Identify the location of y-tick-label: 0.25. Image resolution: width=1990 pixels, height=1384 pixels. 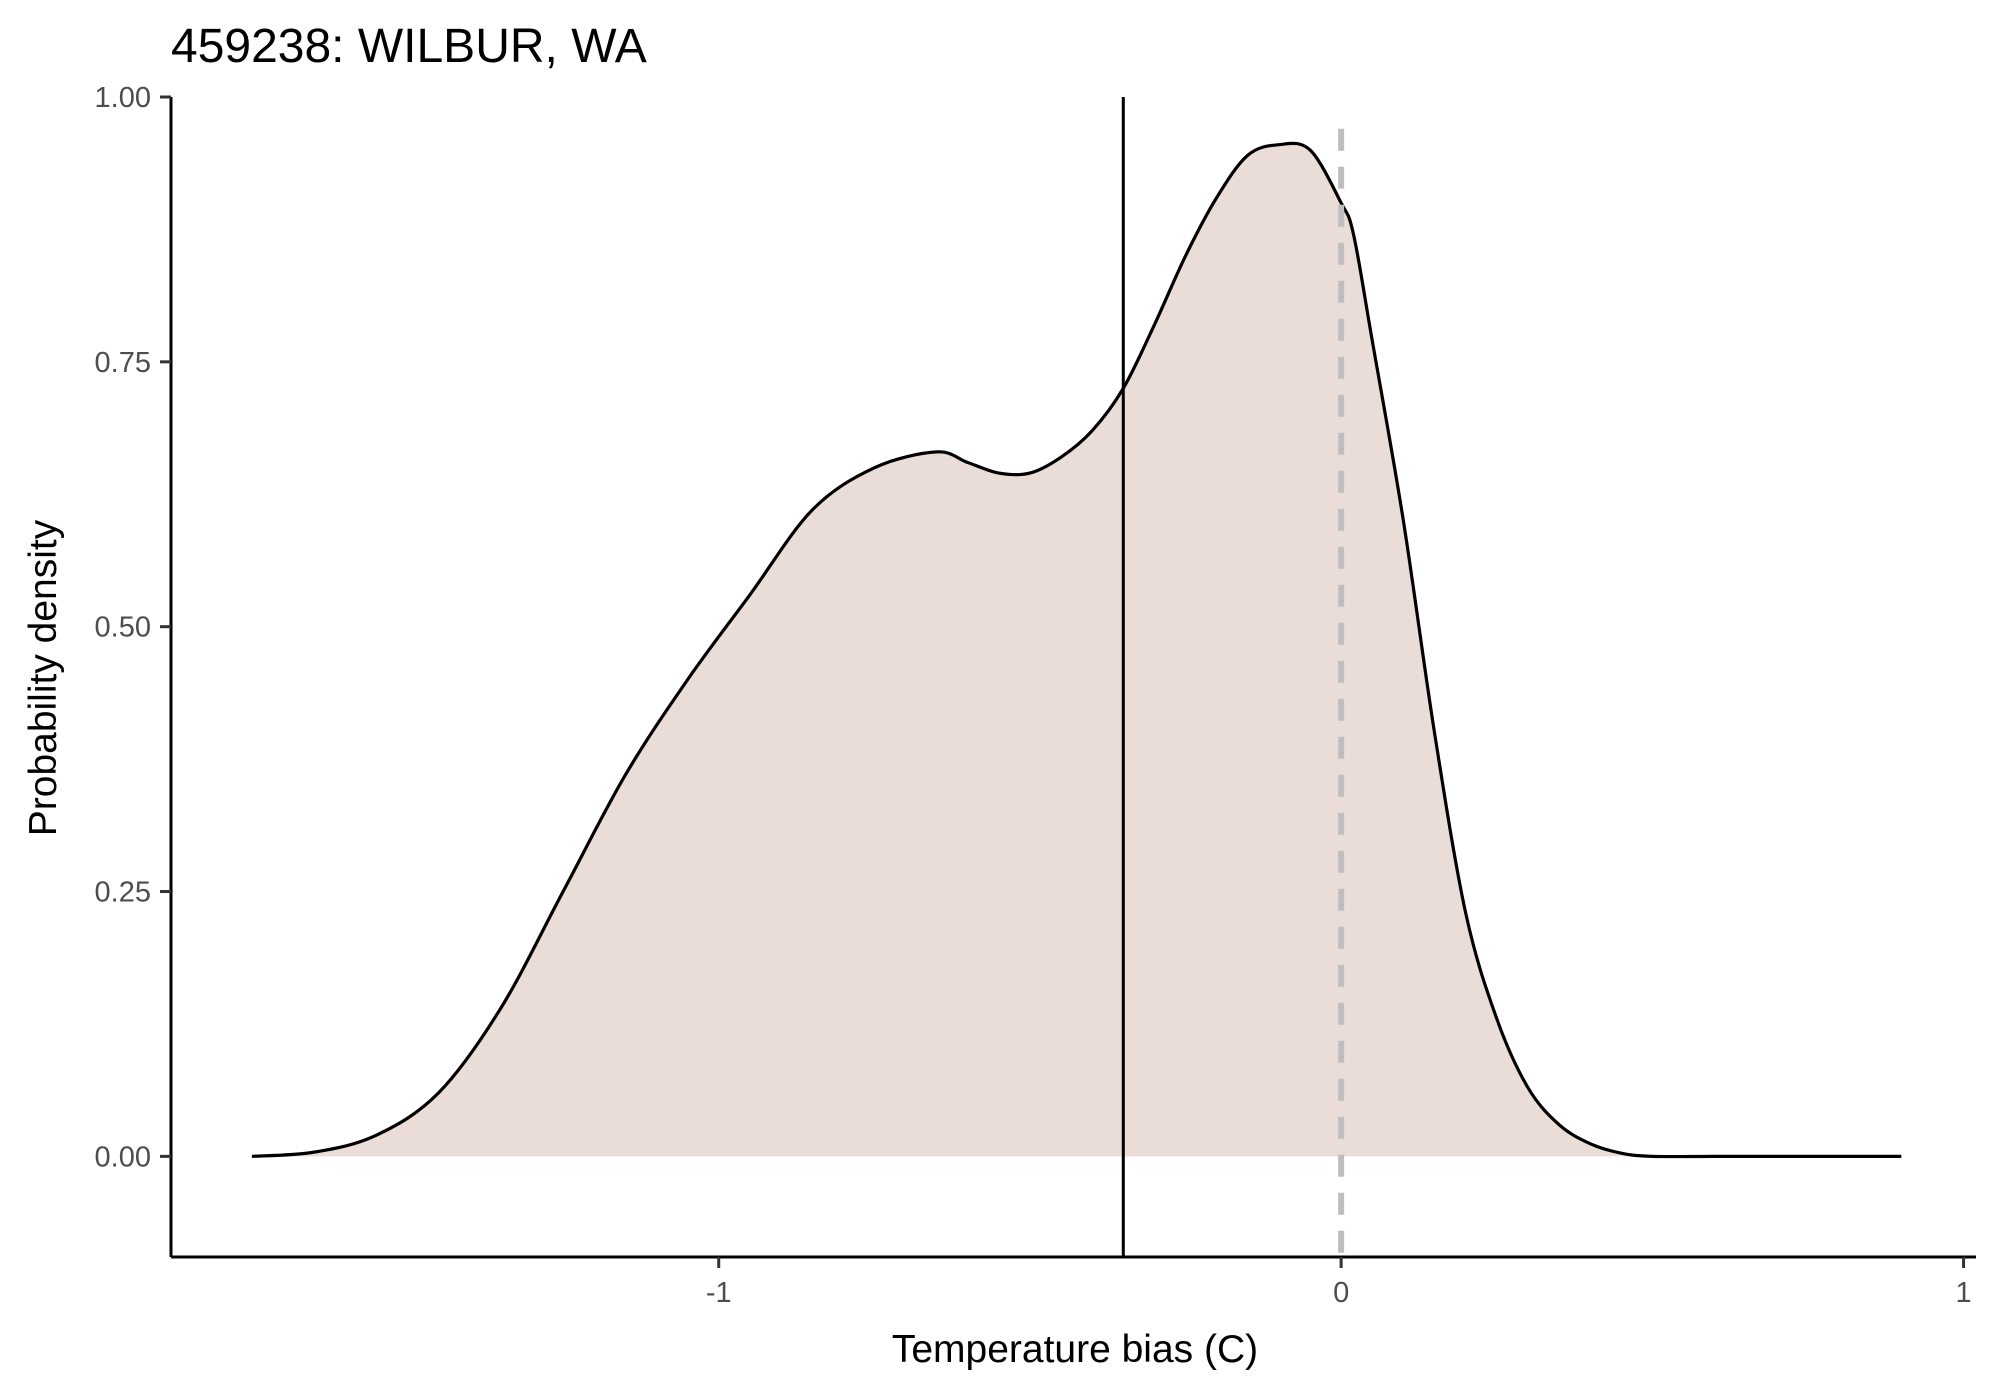
(123, 893).